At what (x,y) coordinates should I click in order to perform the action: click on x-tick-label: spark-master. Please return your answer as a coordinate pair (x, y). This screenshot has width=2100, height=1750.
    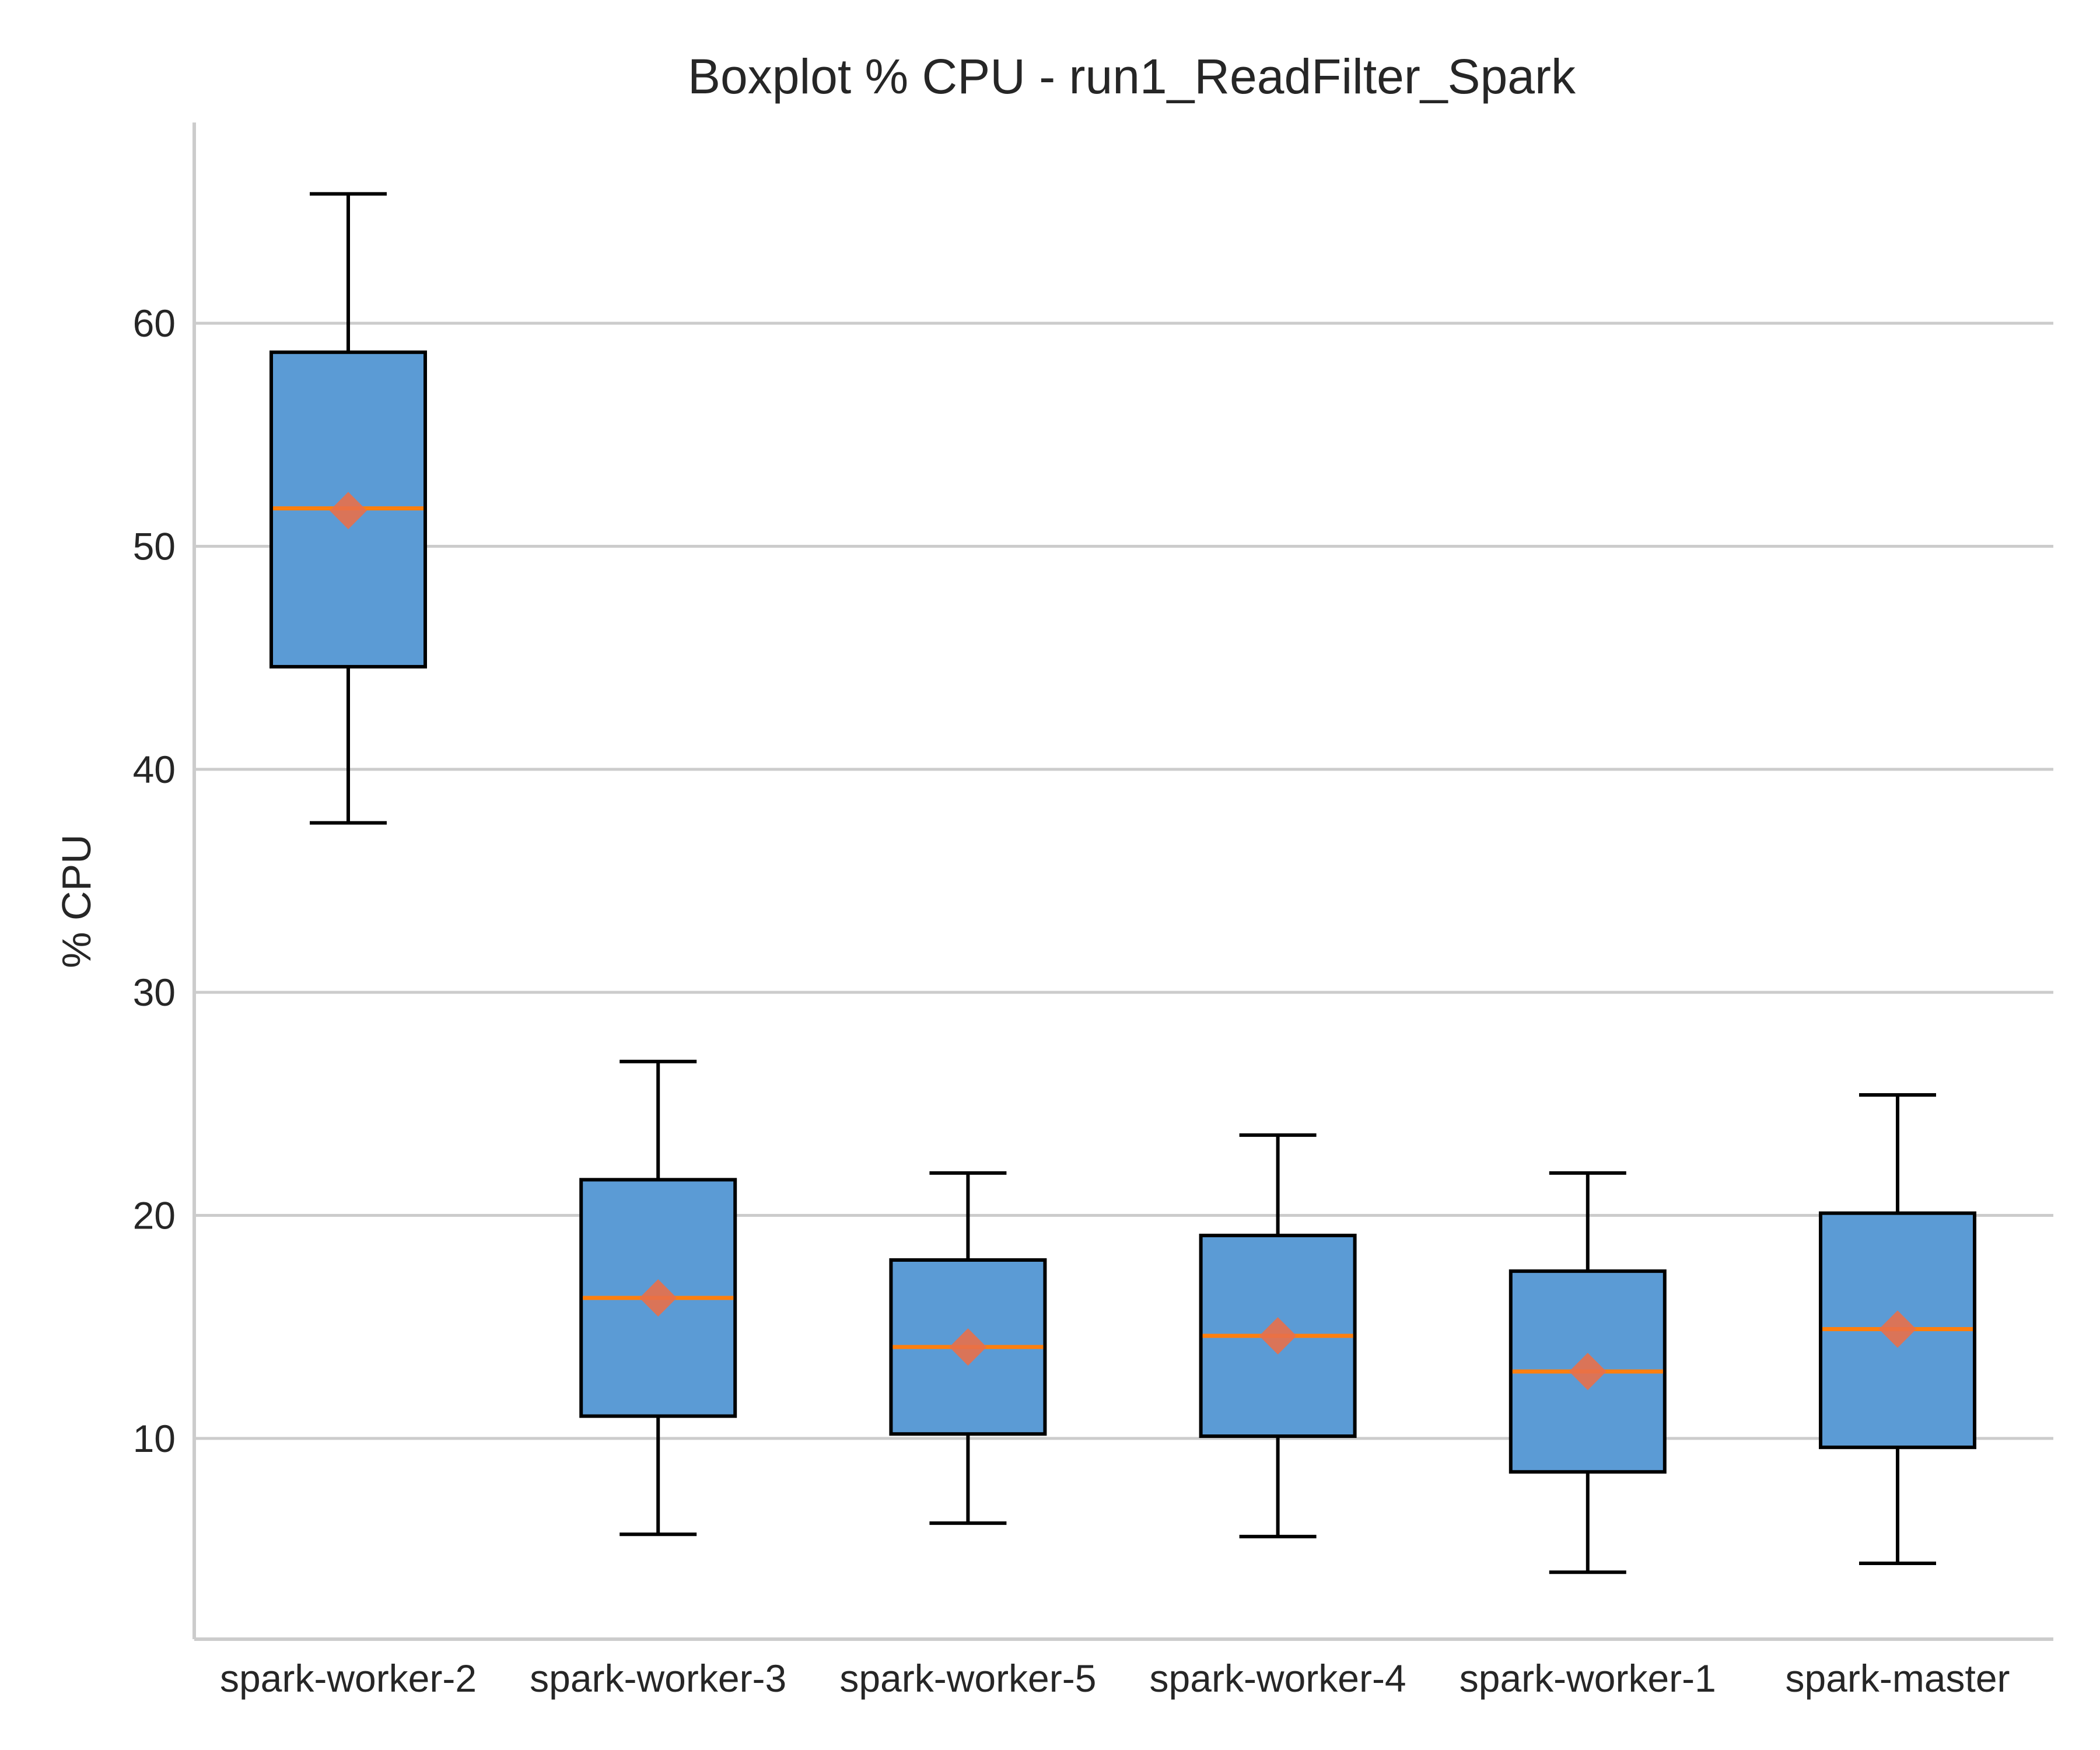
    Looking at the image, I should click on (1897, 1678).